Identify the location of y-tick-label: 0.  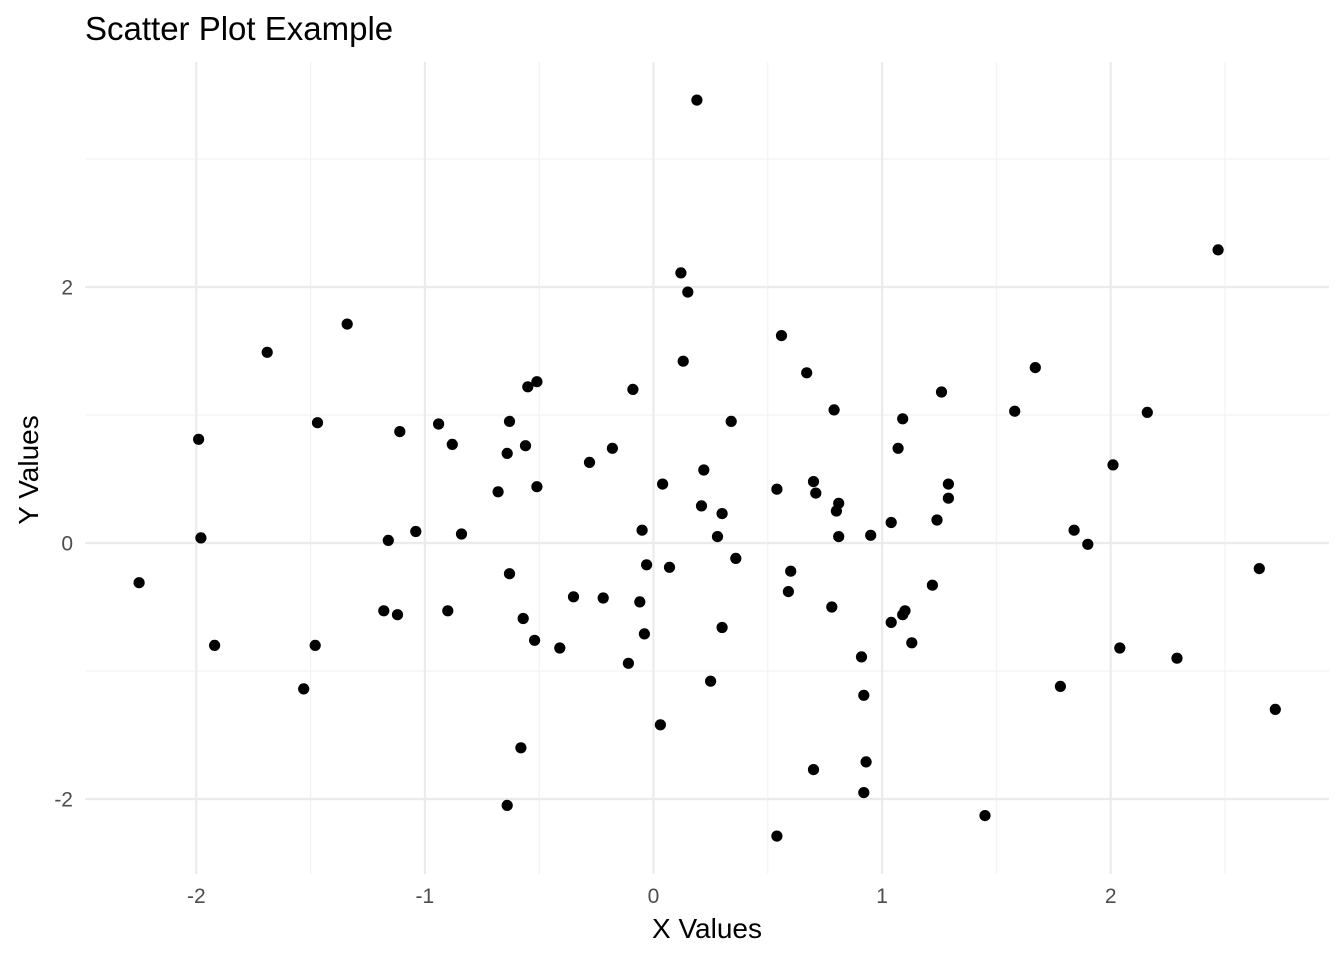
(67, 544).